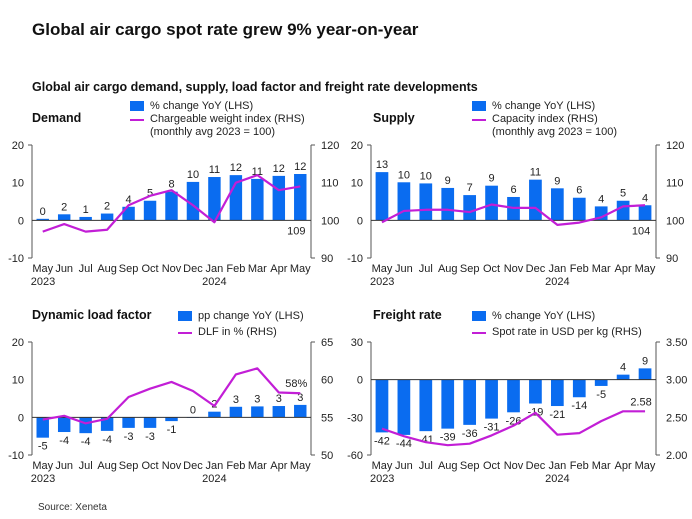  Describe the element at coordinates (86, 269) in the screenshot. I see `x-tick-label: Jul` at that location.